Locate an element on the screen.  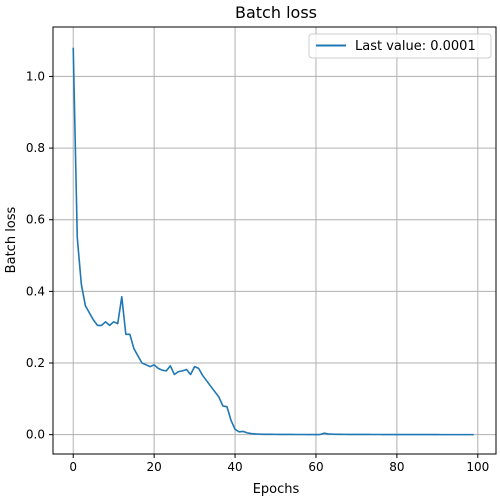
x-tick-label: 100 is located at coordinates (477, 467).